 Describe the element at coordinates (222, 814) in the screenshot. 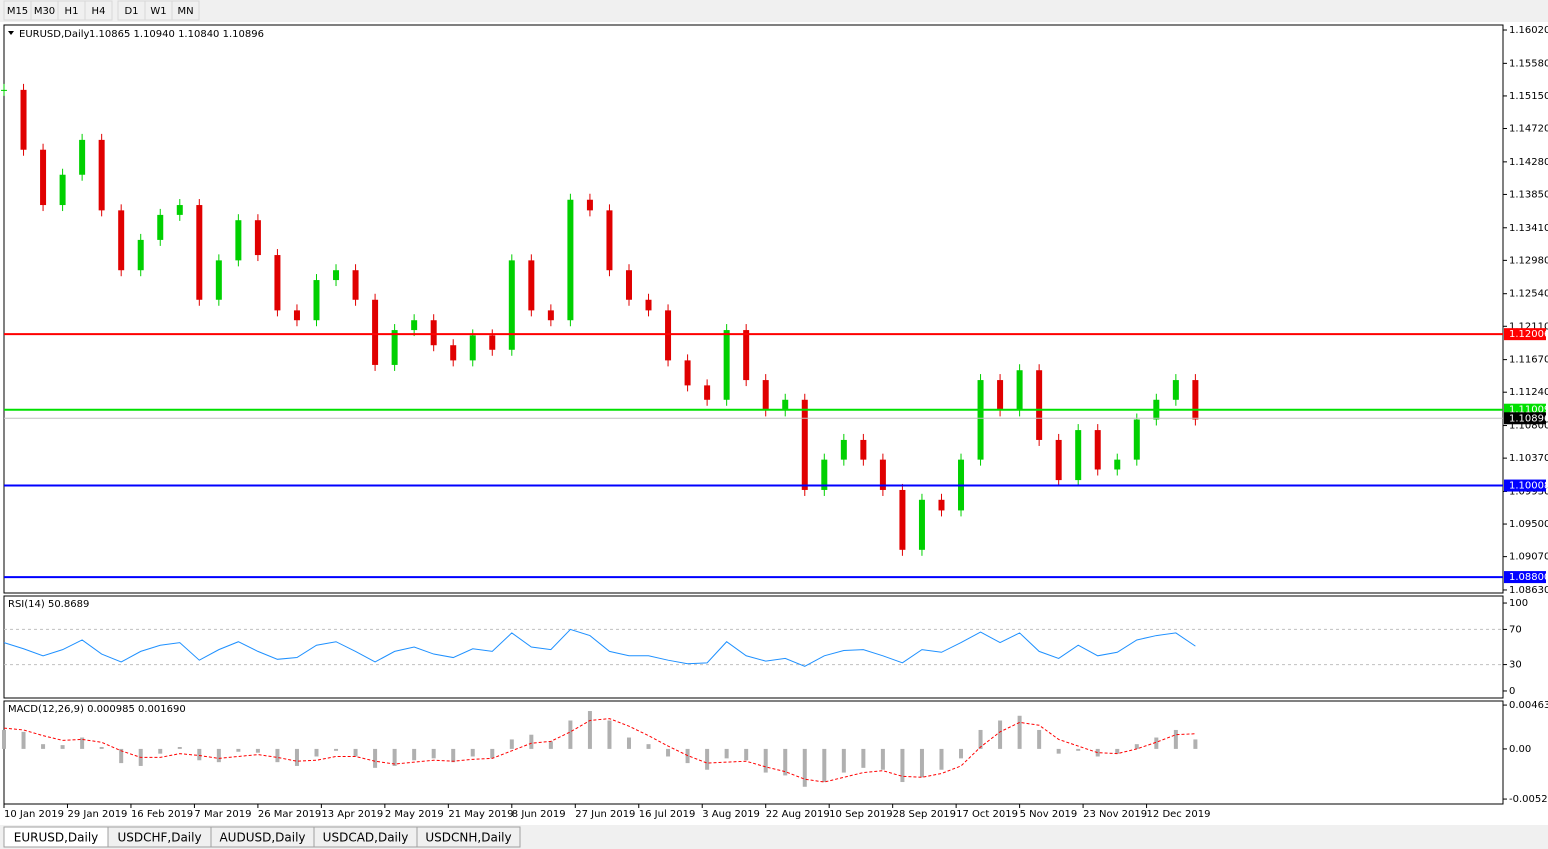

I see `x-tick-label: 7 Mar 2019` at that location.